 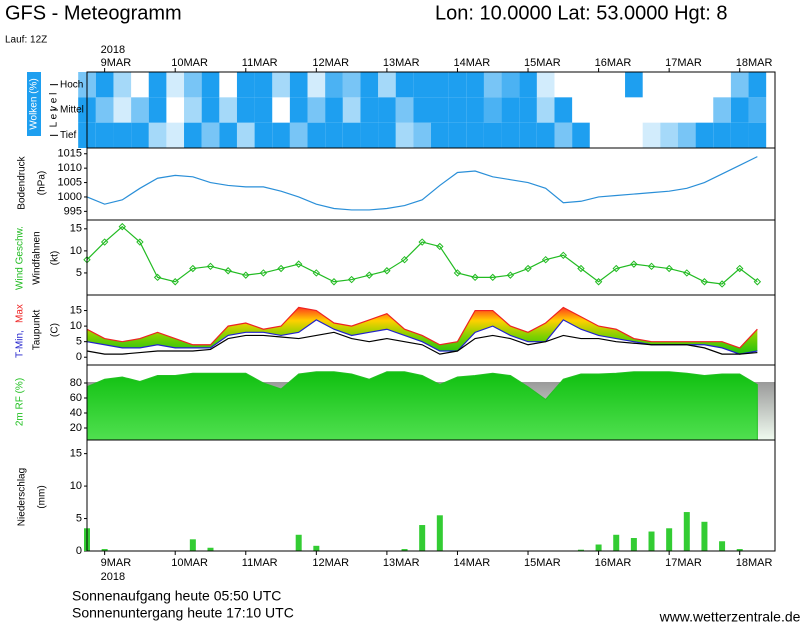 I want to click on x-tick-label: 9MAR, so click(x=116, y=63).